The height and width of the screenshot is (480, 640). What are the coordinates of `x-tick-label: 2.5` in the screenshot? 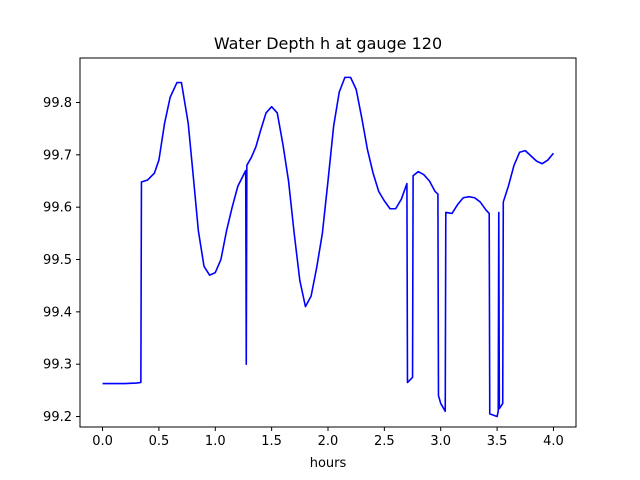 It's located at (384, 441).